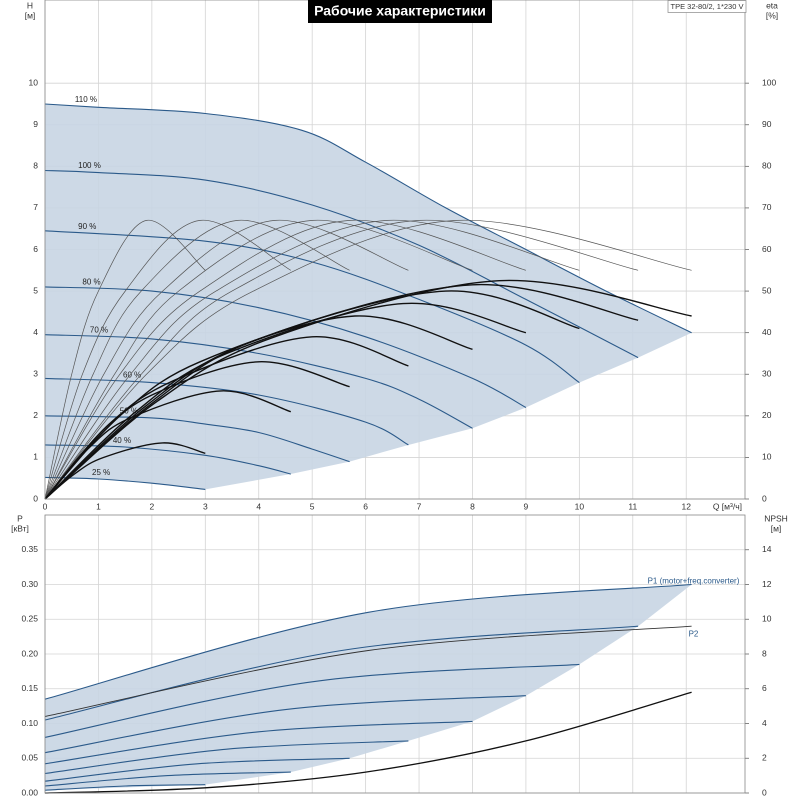 The height and width of the screenshot is (800, 800). I want to click on y2-tick-label: 12, so click(767, 584).